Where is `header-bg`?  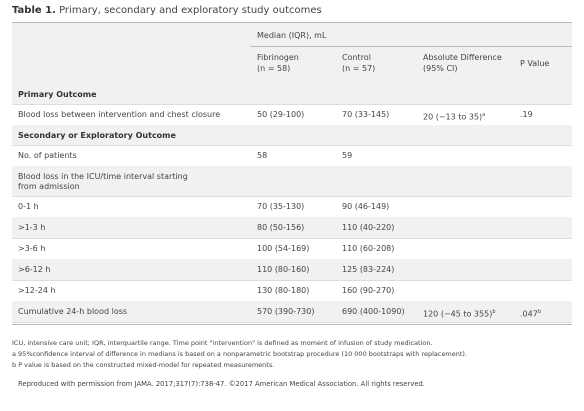
header-bg is located at coordinates (292, 53).